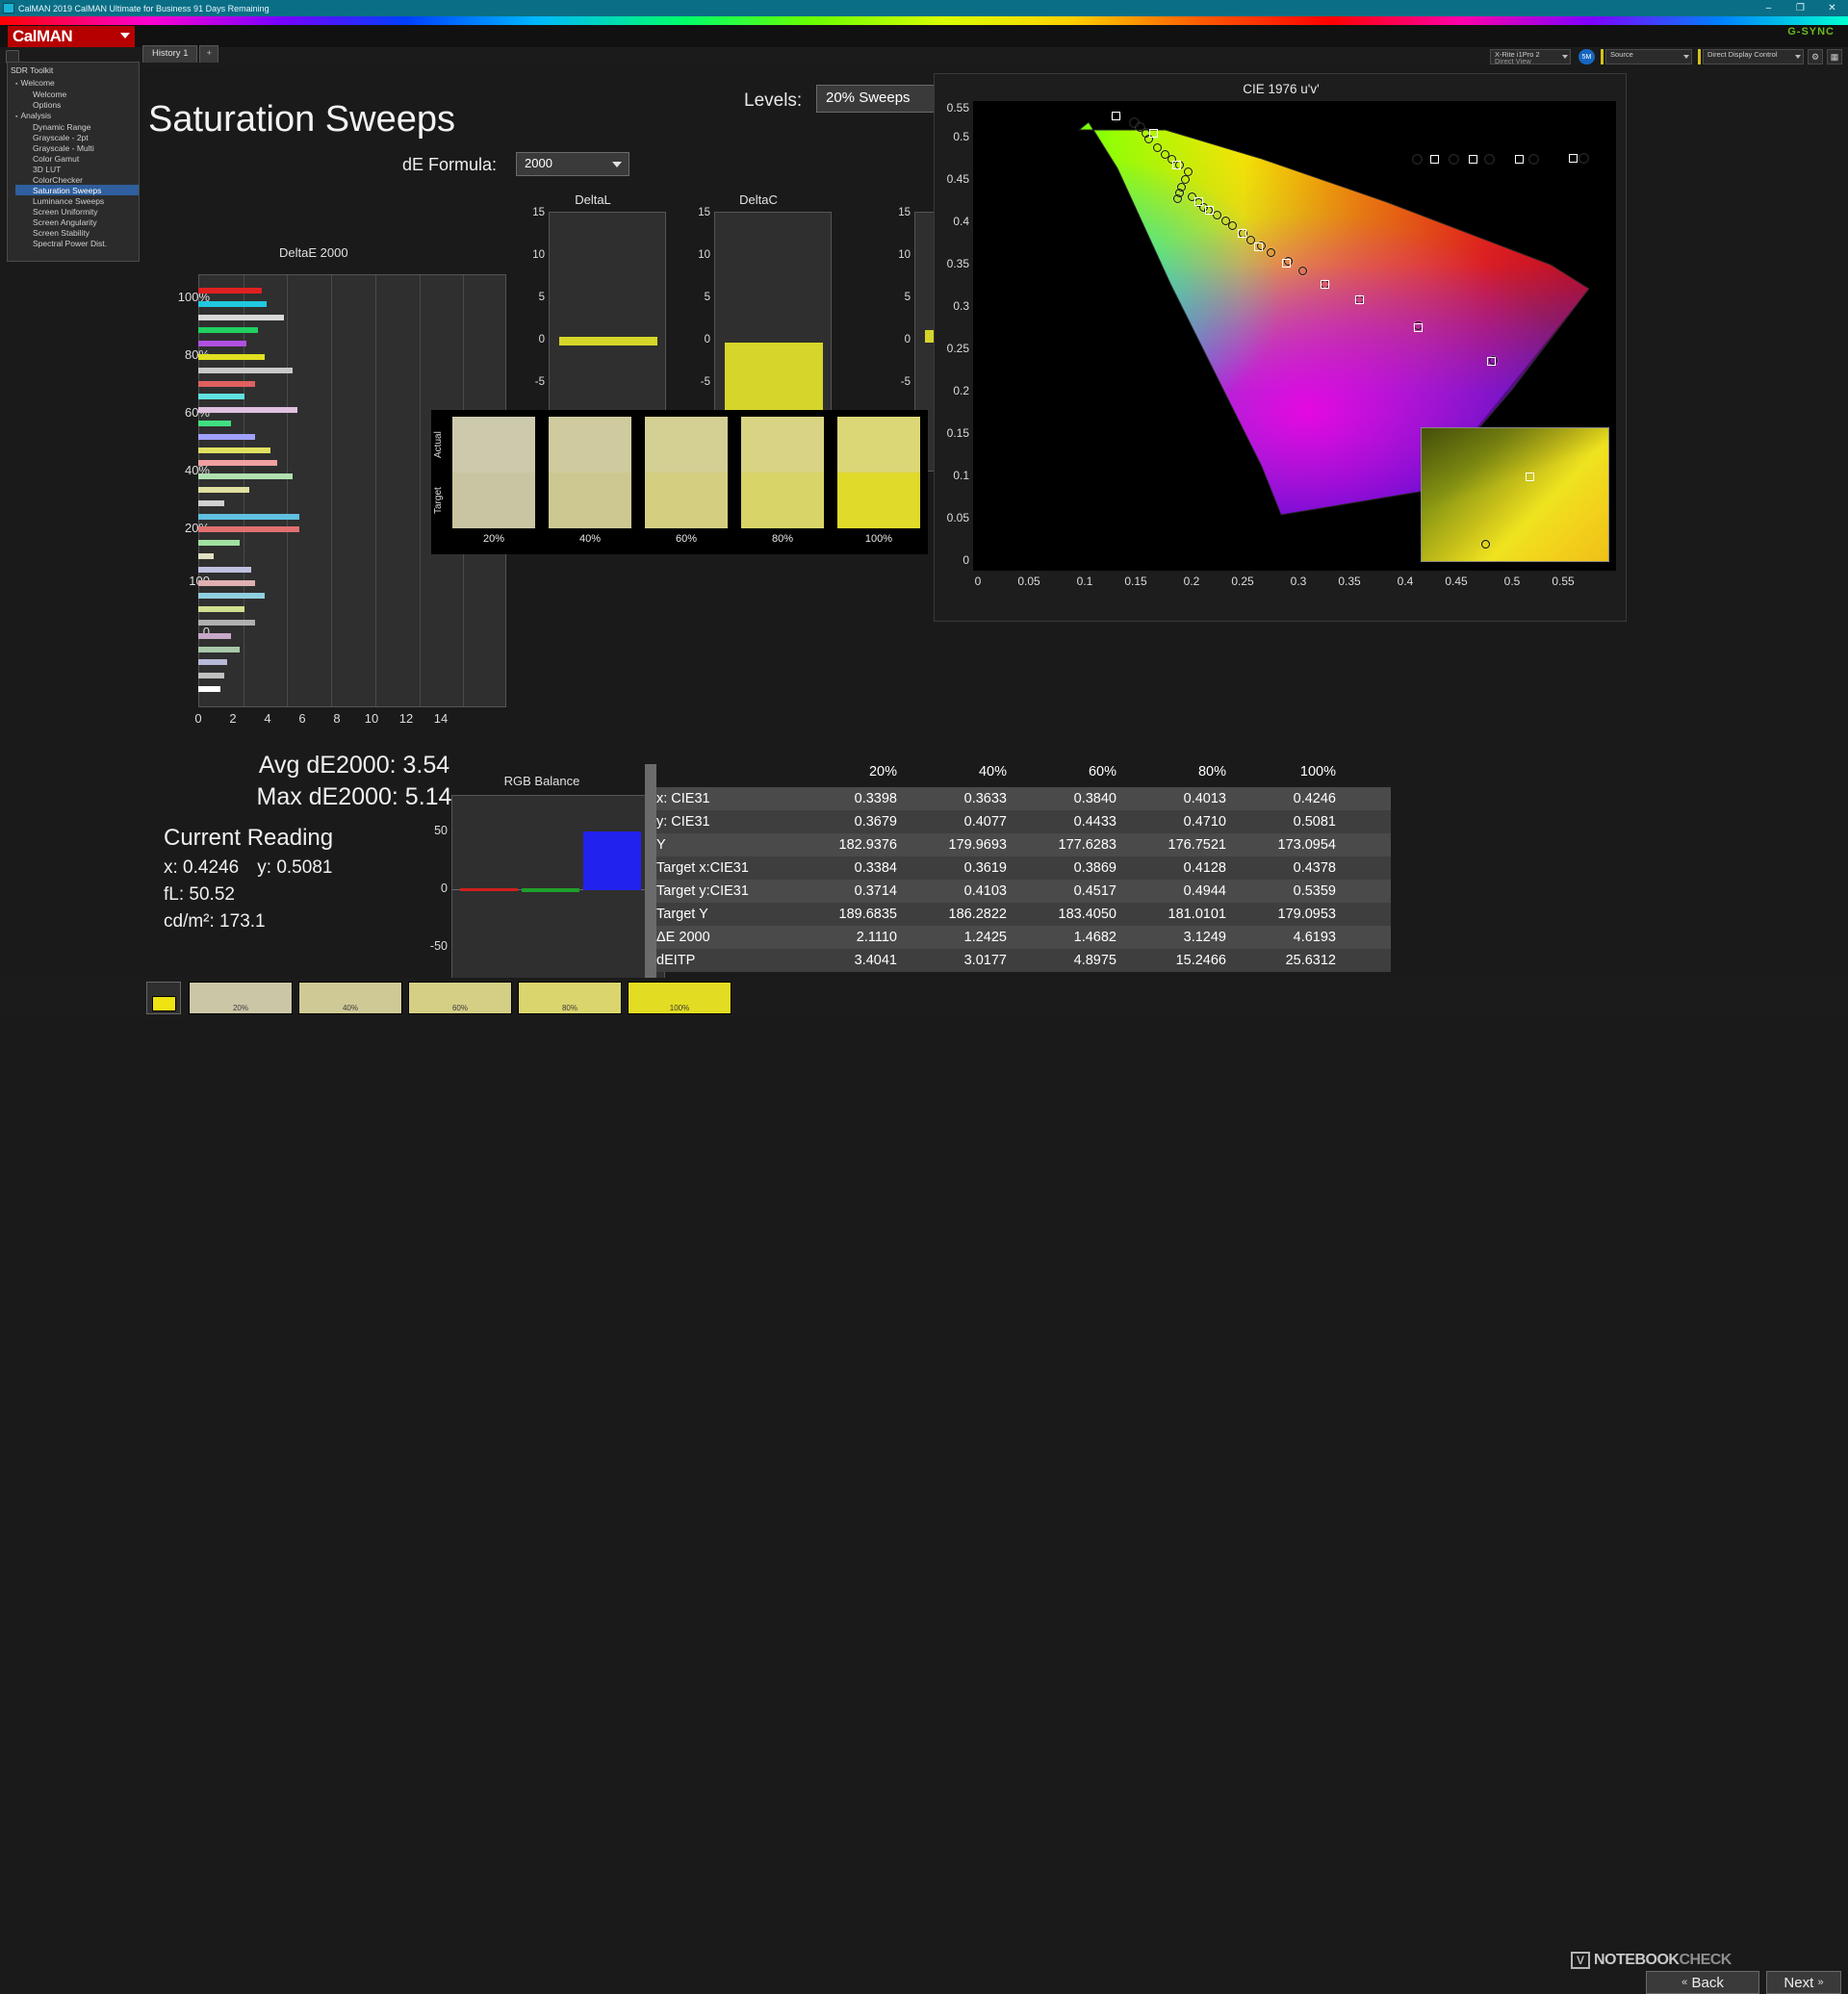  I want to click on table-cell: 0.3679, so click(875, 822).